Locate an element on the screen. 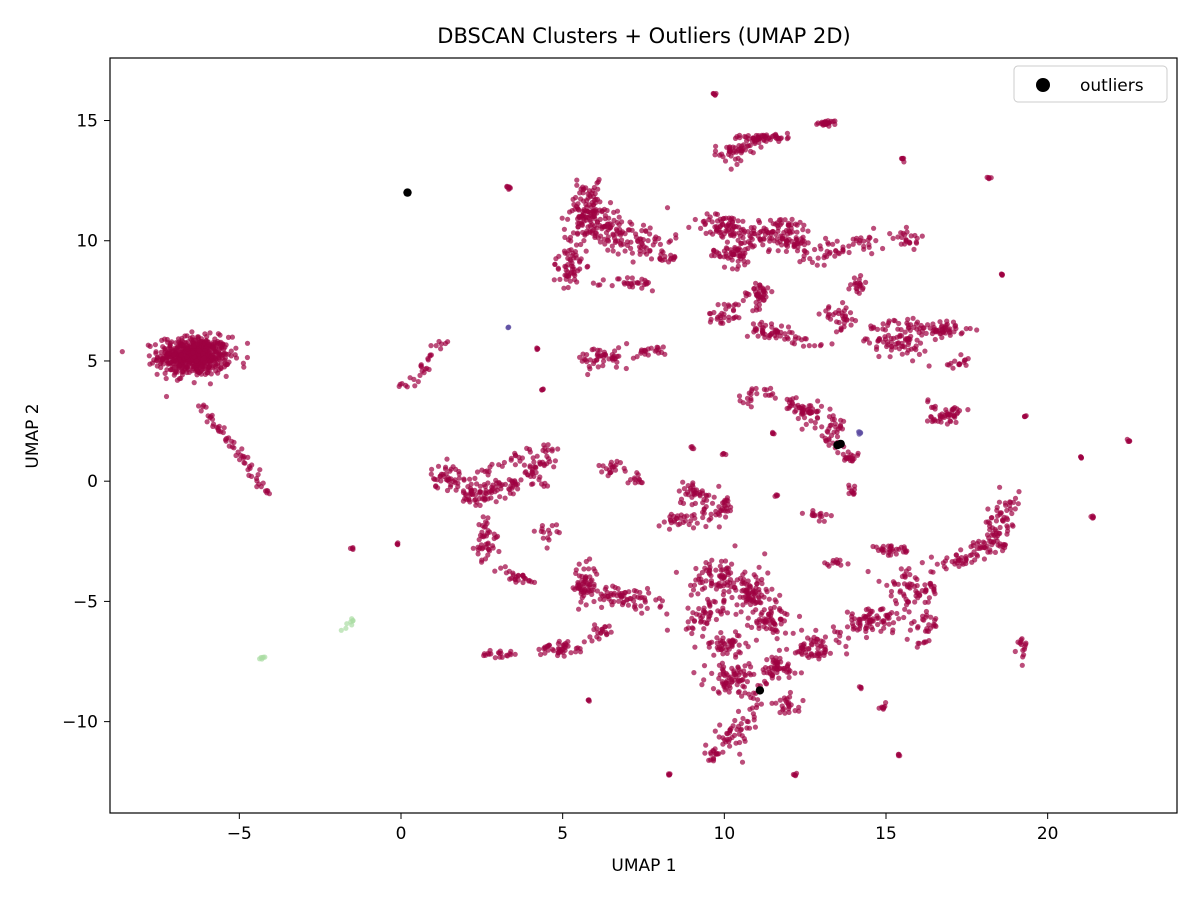 The image size is (1200, 900). y-tick-label: −10 is located at coordinates (80, 723).